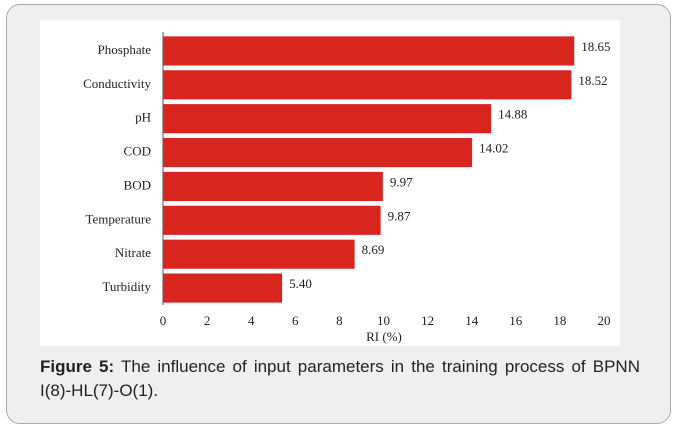 The image size is (673, 424). I want to click on x-tick-label: 10, so click(383, 320).